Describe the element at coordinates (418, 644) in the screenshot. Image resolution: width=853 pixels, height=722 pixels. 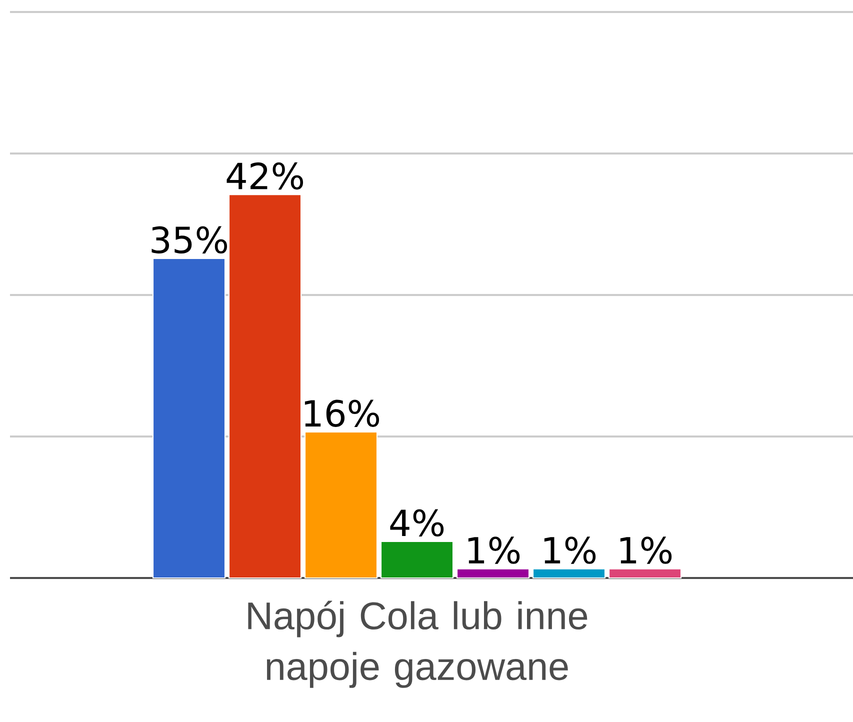
I see `x-axis-title: Napój Cola lub inne napoje gazowane` at that location.